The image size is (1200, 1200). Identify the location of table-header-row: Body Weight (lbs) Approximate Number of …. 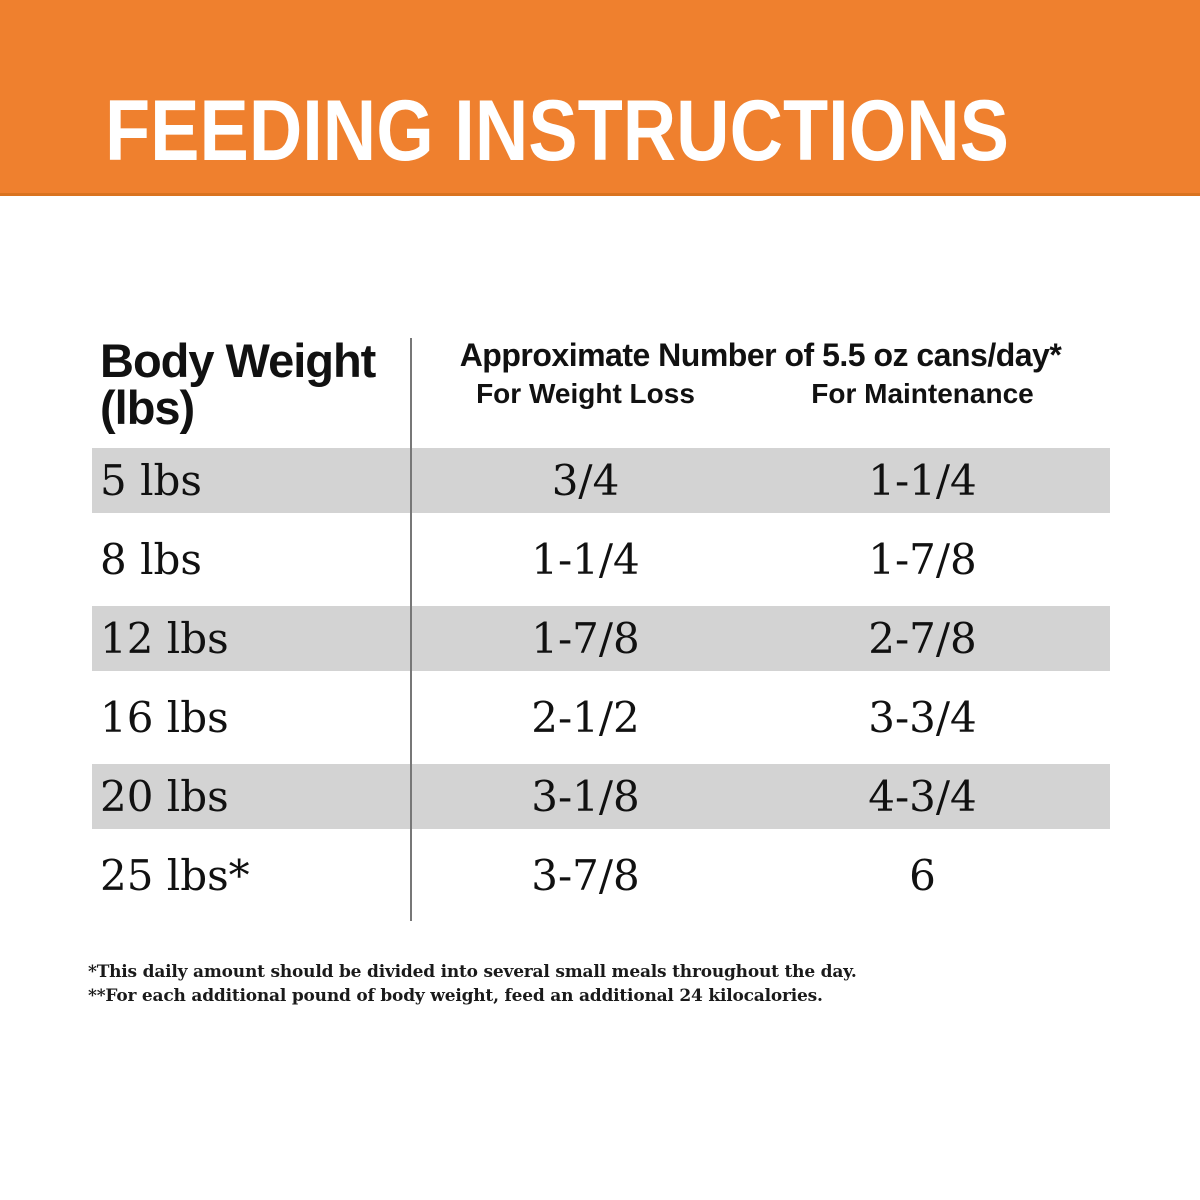
(601, 391).